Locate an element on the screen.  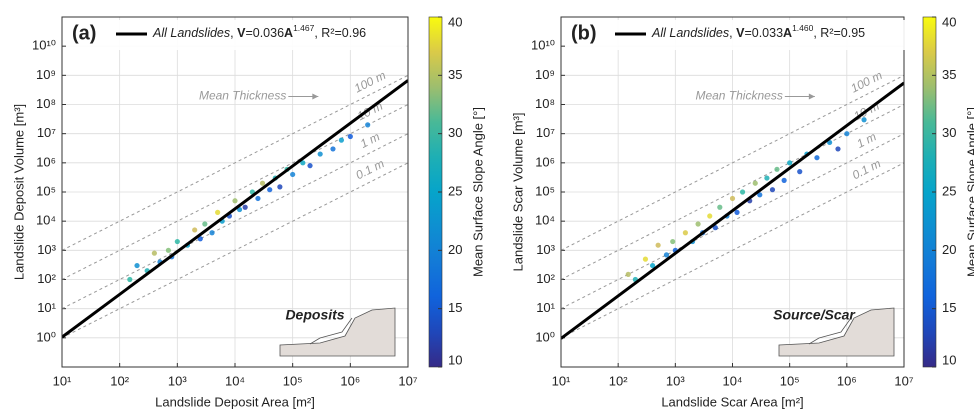
colorbar-tick-label: 15 is located at coordinates (455, 307).